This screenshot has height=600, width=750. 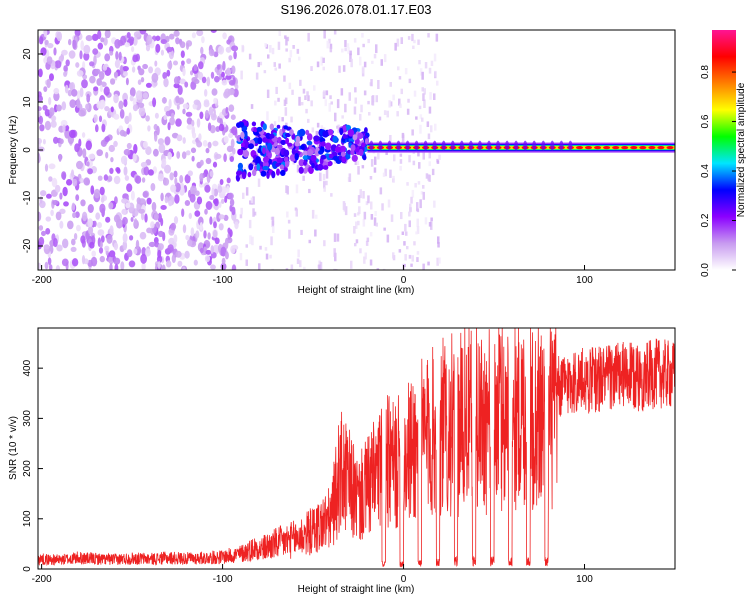 What do you see at coordinates (404, 579) in the screenshot?
I see `bot-xticks-label-2: 0` at bounding box center [404, 579].